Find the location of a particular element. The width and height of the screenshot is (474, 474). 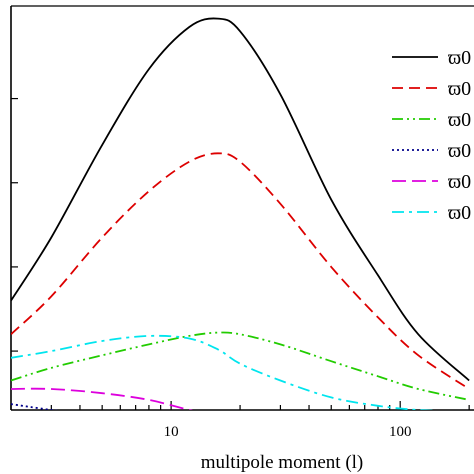

x-tick-label: 10 is located at coordinates (171, 432).